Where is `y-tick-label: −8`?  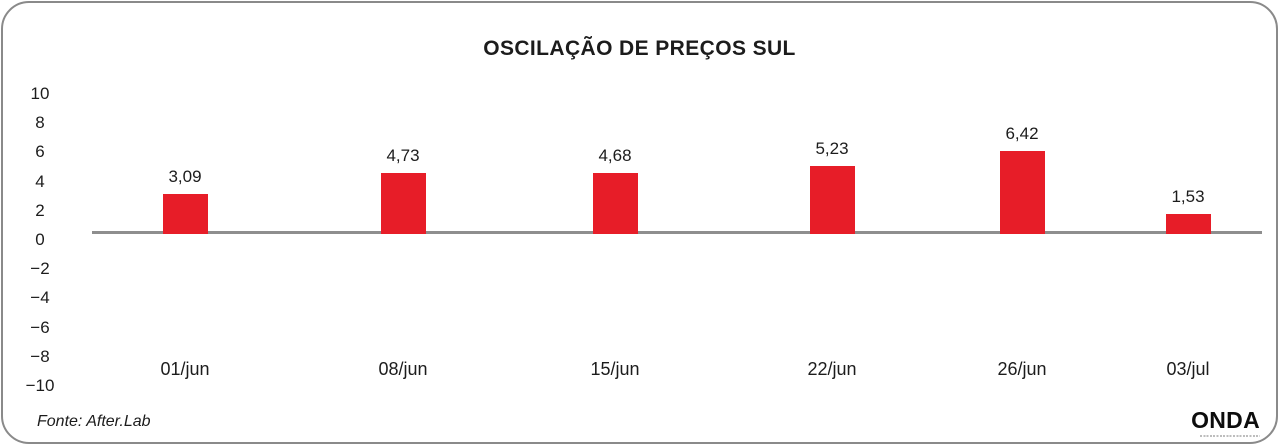 y-tick-label: −8 is located at coordinates (40, 356).